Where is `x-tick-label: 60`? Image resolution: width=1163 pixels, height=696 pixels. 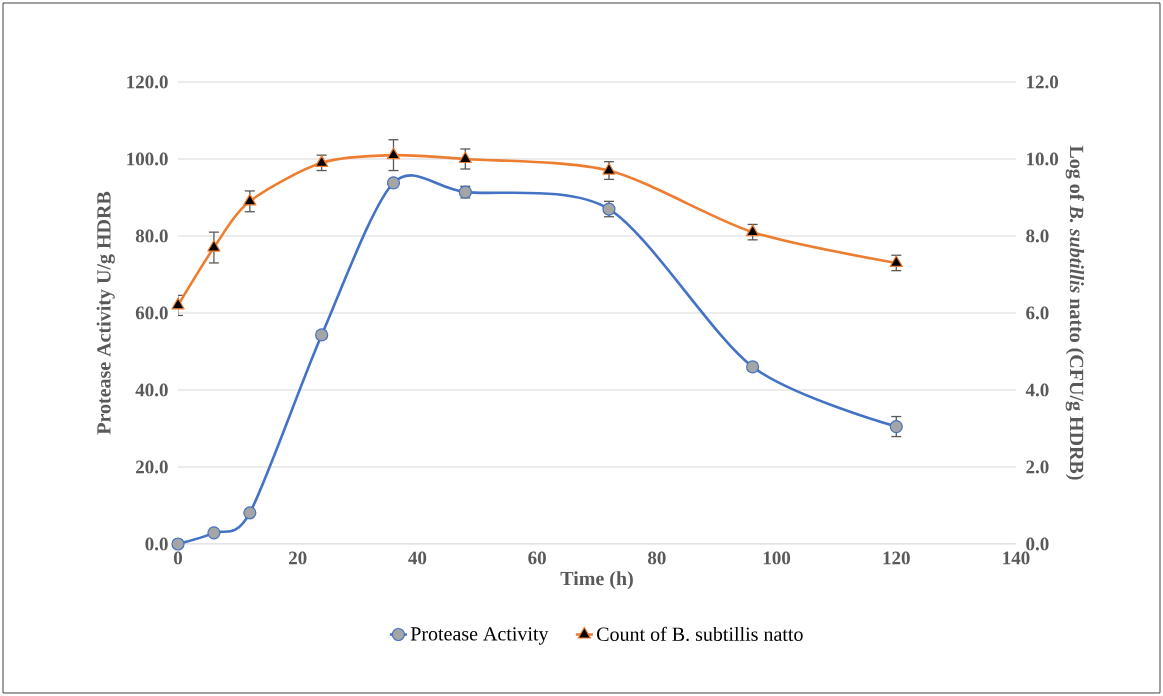
x-tick-label: 60 is located at coordinates (537, 558).